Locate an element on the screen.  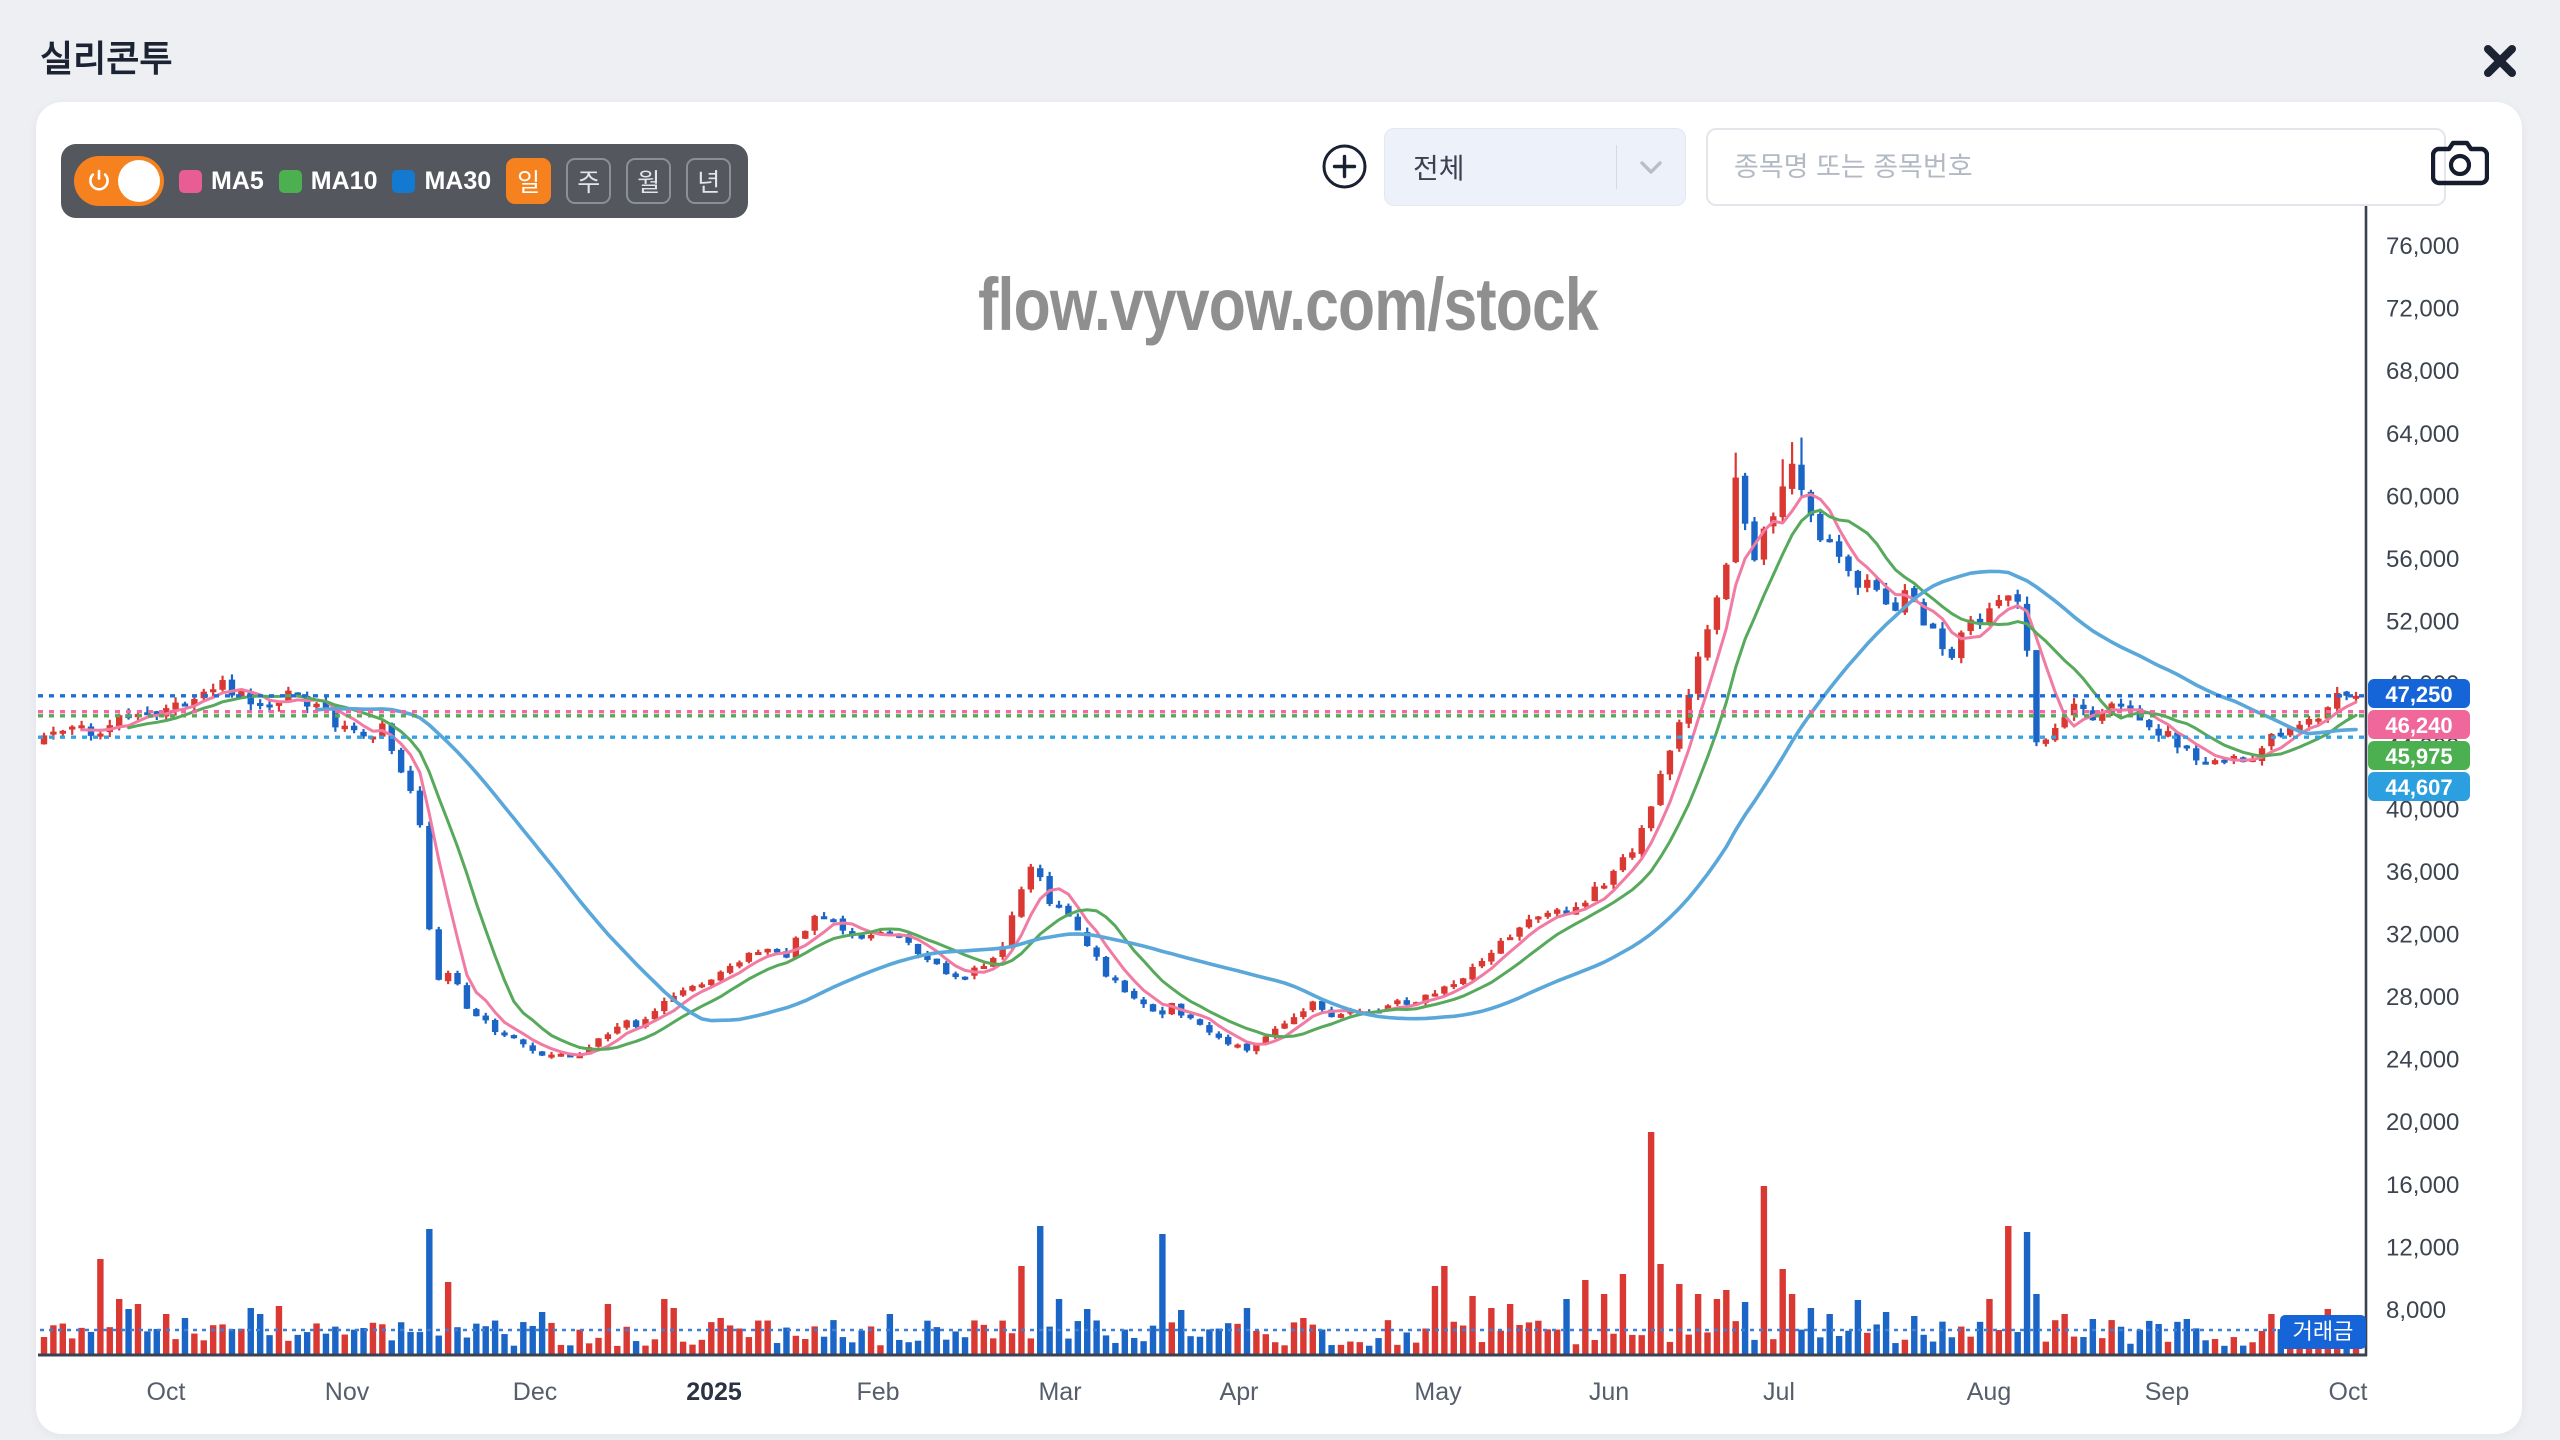
ma5-color-swatch is located at coordinates (190, 181).